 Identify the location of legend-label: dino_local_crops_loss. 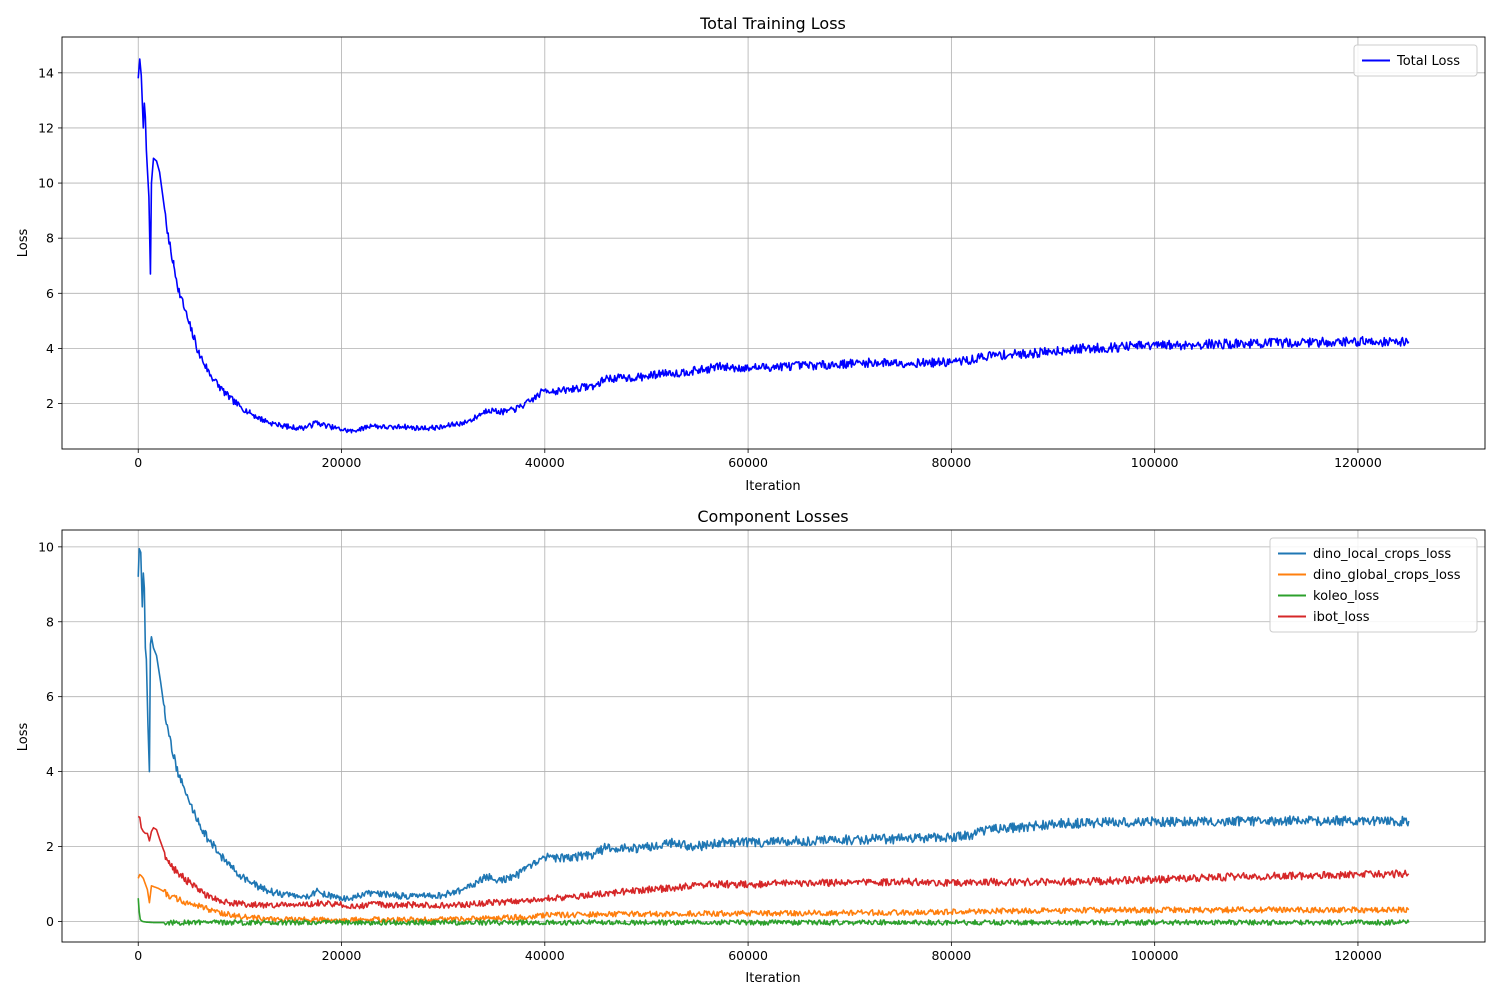
(1382, 554).